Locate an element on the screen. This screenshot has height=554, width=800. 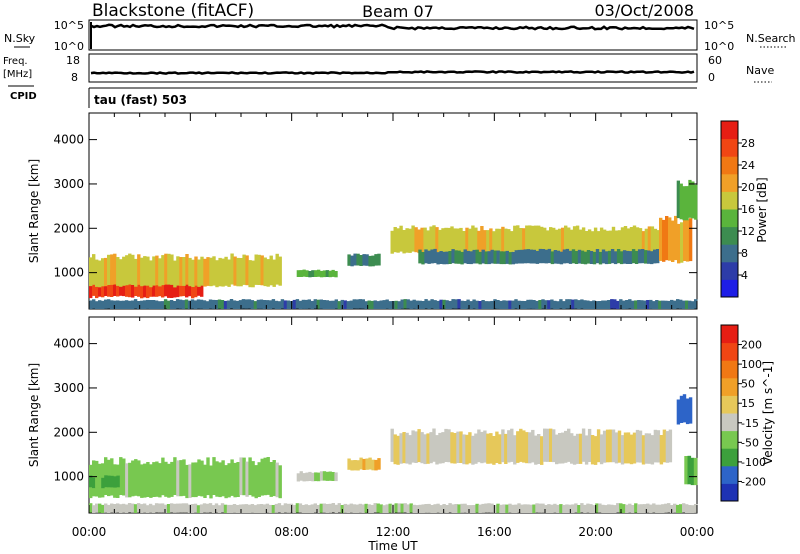
power-colorbar-swatch is located at coordinates (729, 200).